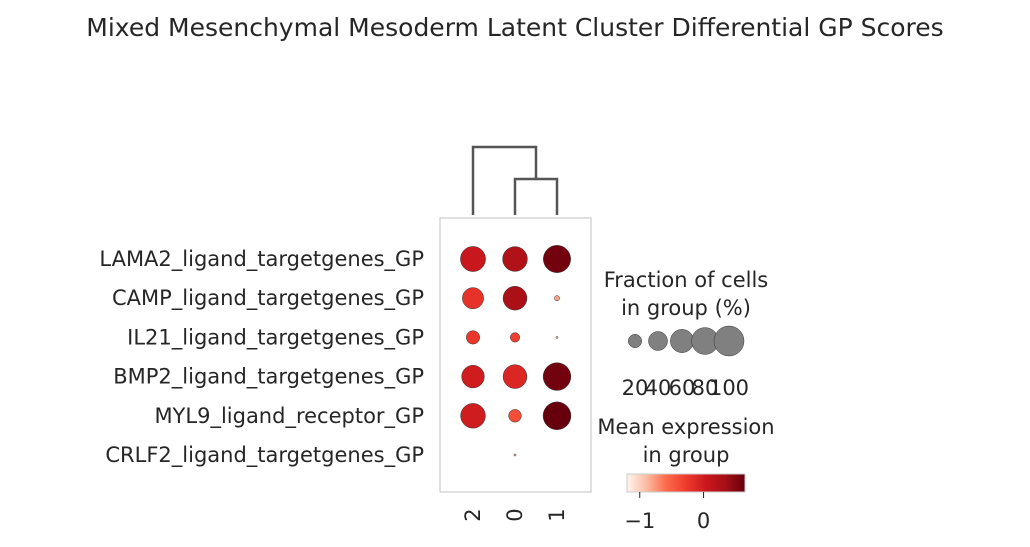  What do you see at coordinates (667, 512) in the screenshot?
I see `colorbar-ticks: −1 0` at bounding box center [667, 512].